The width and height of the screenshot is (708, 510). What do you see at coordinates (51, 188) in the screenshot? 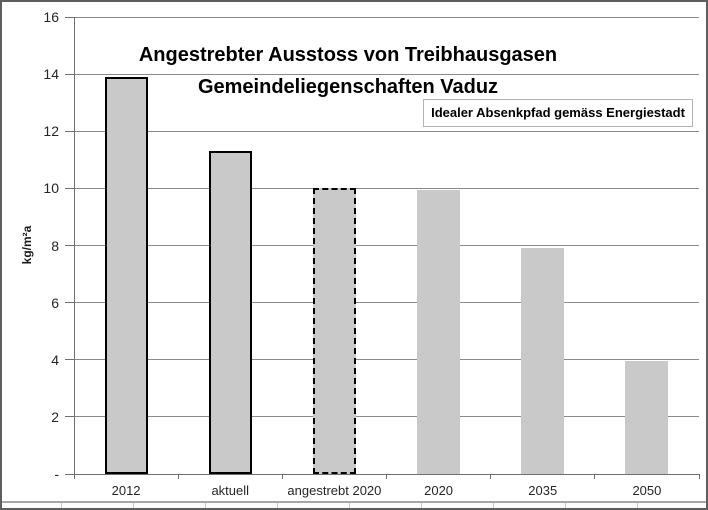
I see `y-tick-label: 10` at bounding box center [51, 188].